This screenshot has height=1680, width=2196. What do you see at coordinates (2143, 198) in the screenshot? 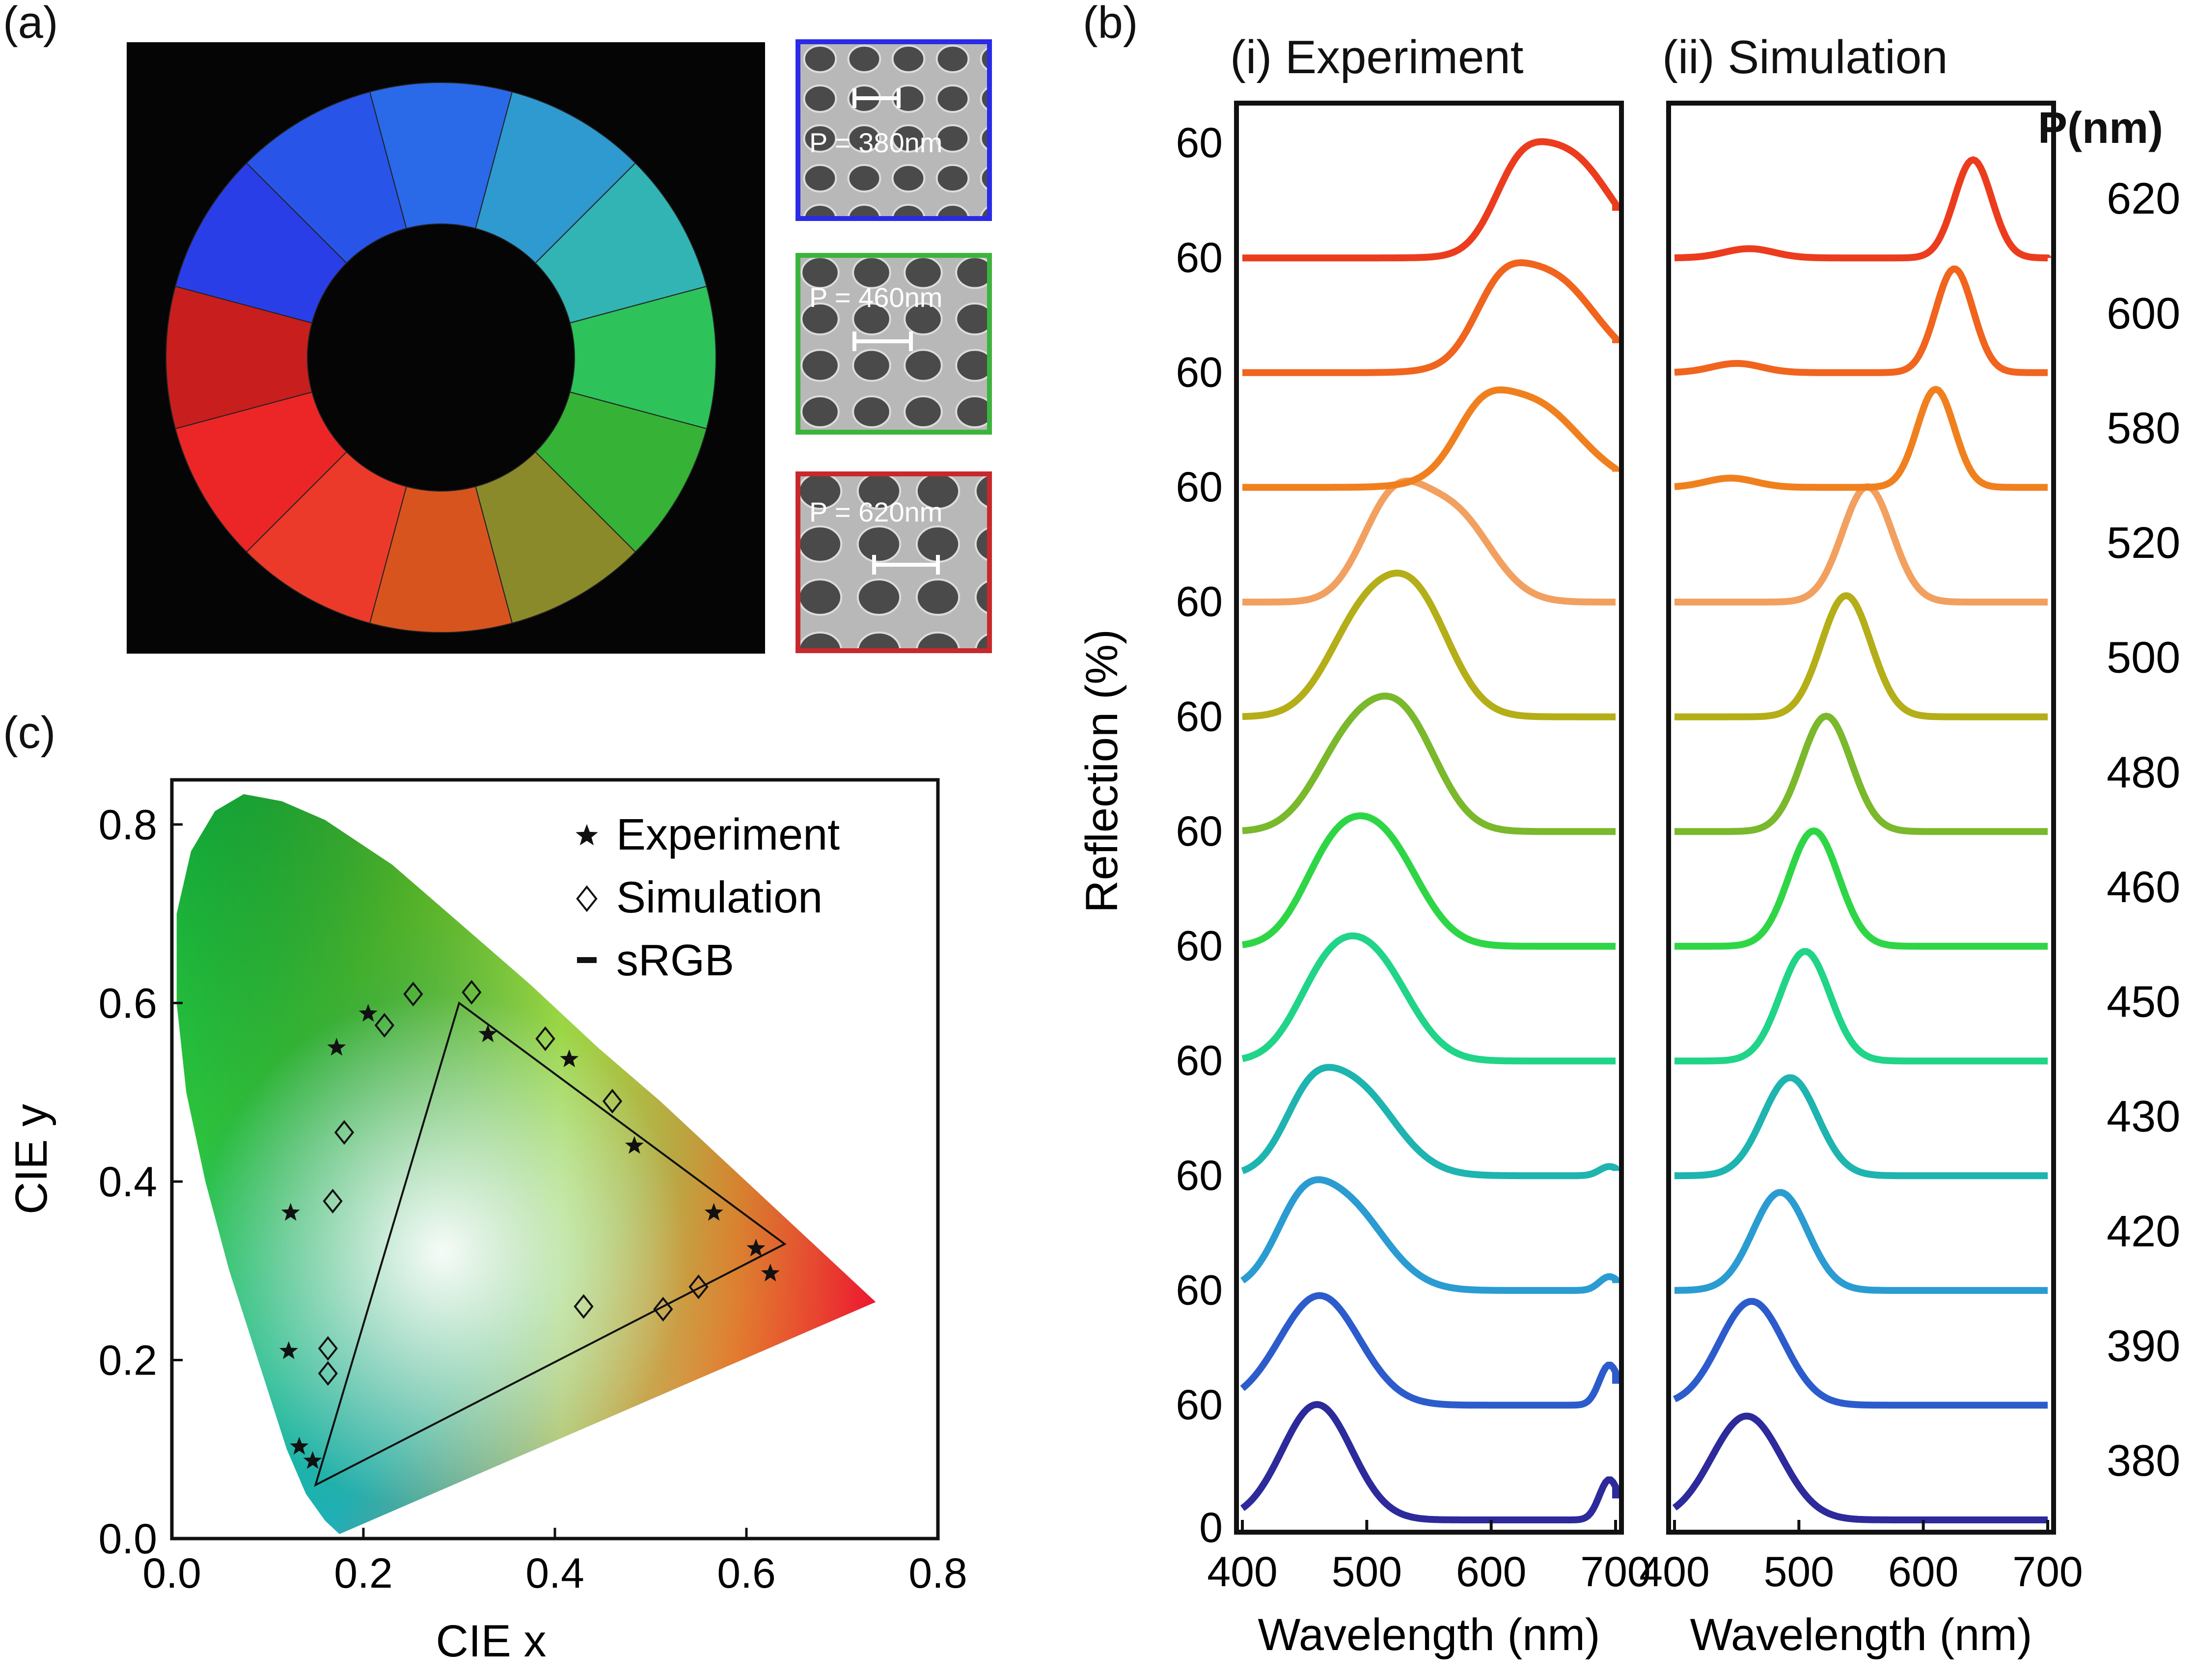
I see `period-label: 620` at bounding box center [2143, 198].